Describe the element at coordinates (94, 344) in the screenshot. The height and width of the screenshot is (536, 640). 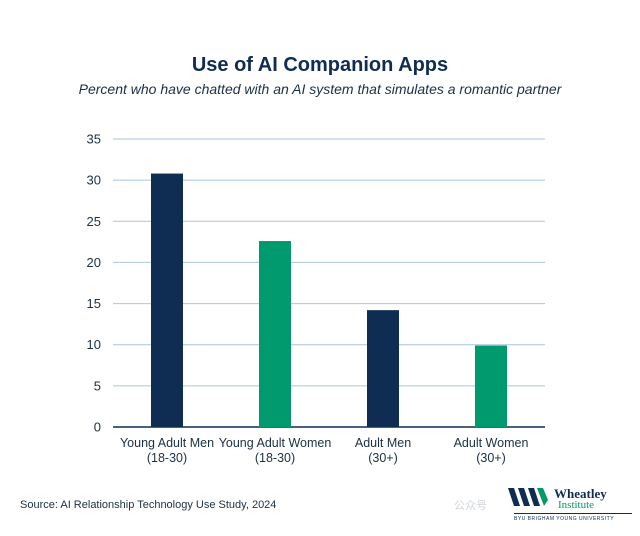
I see `y-tick-label: 10` at that location.